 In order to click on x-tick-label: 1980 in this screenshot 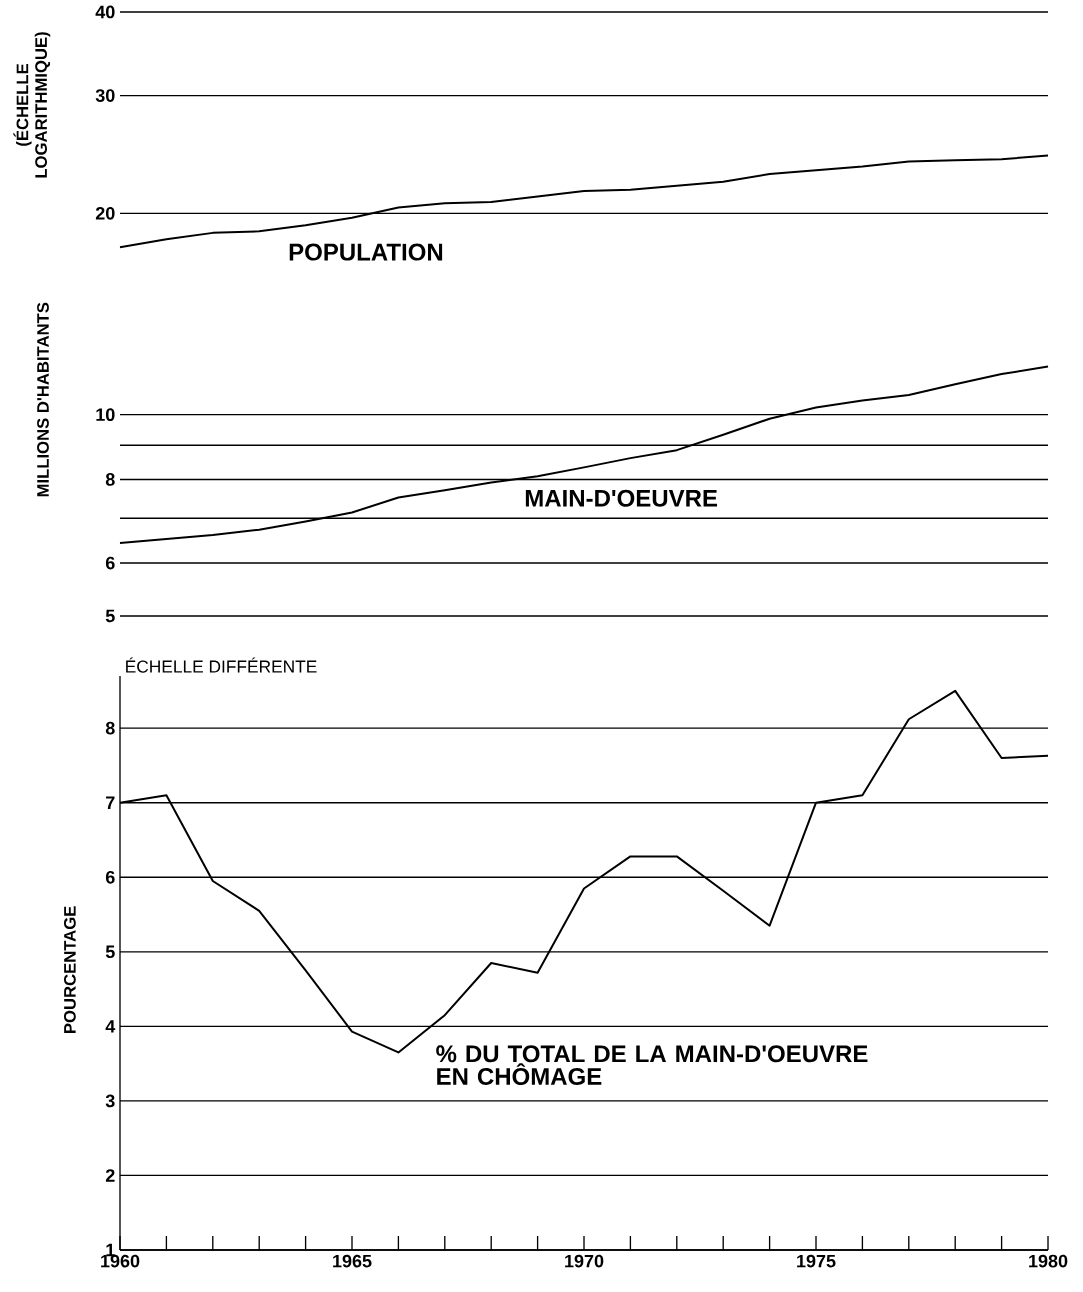, I will do `click(1048, 1261)`.